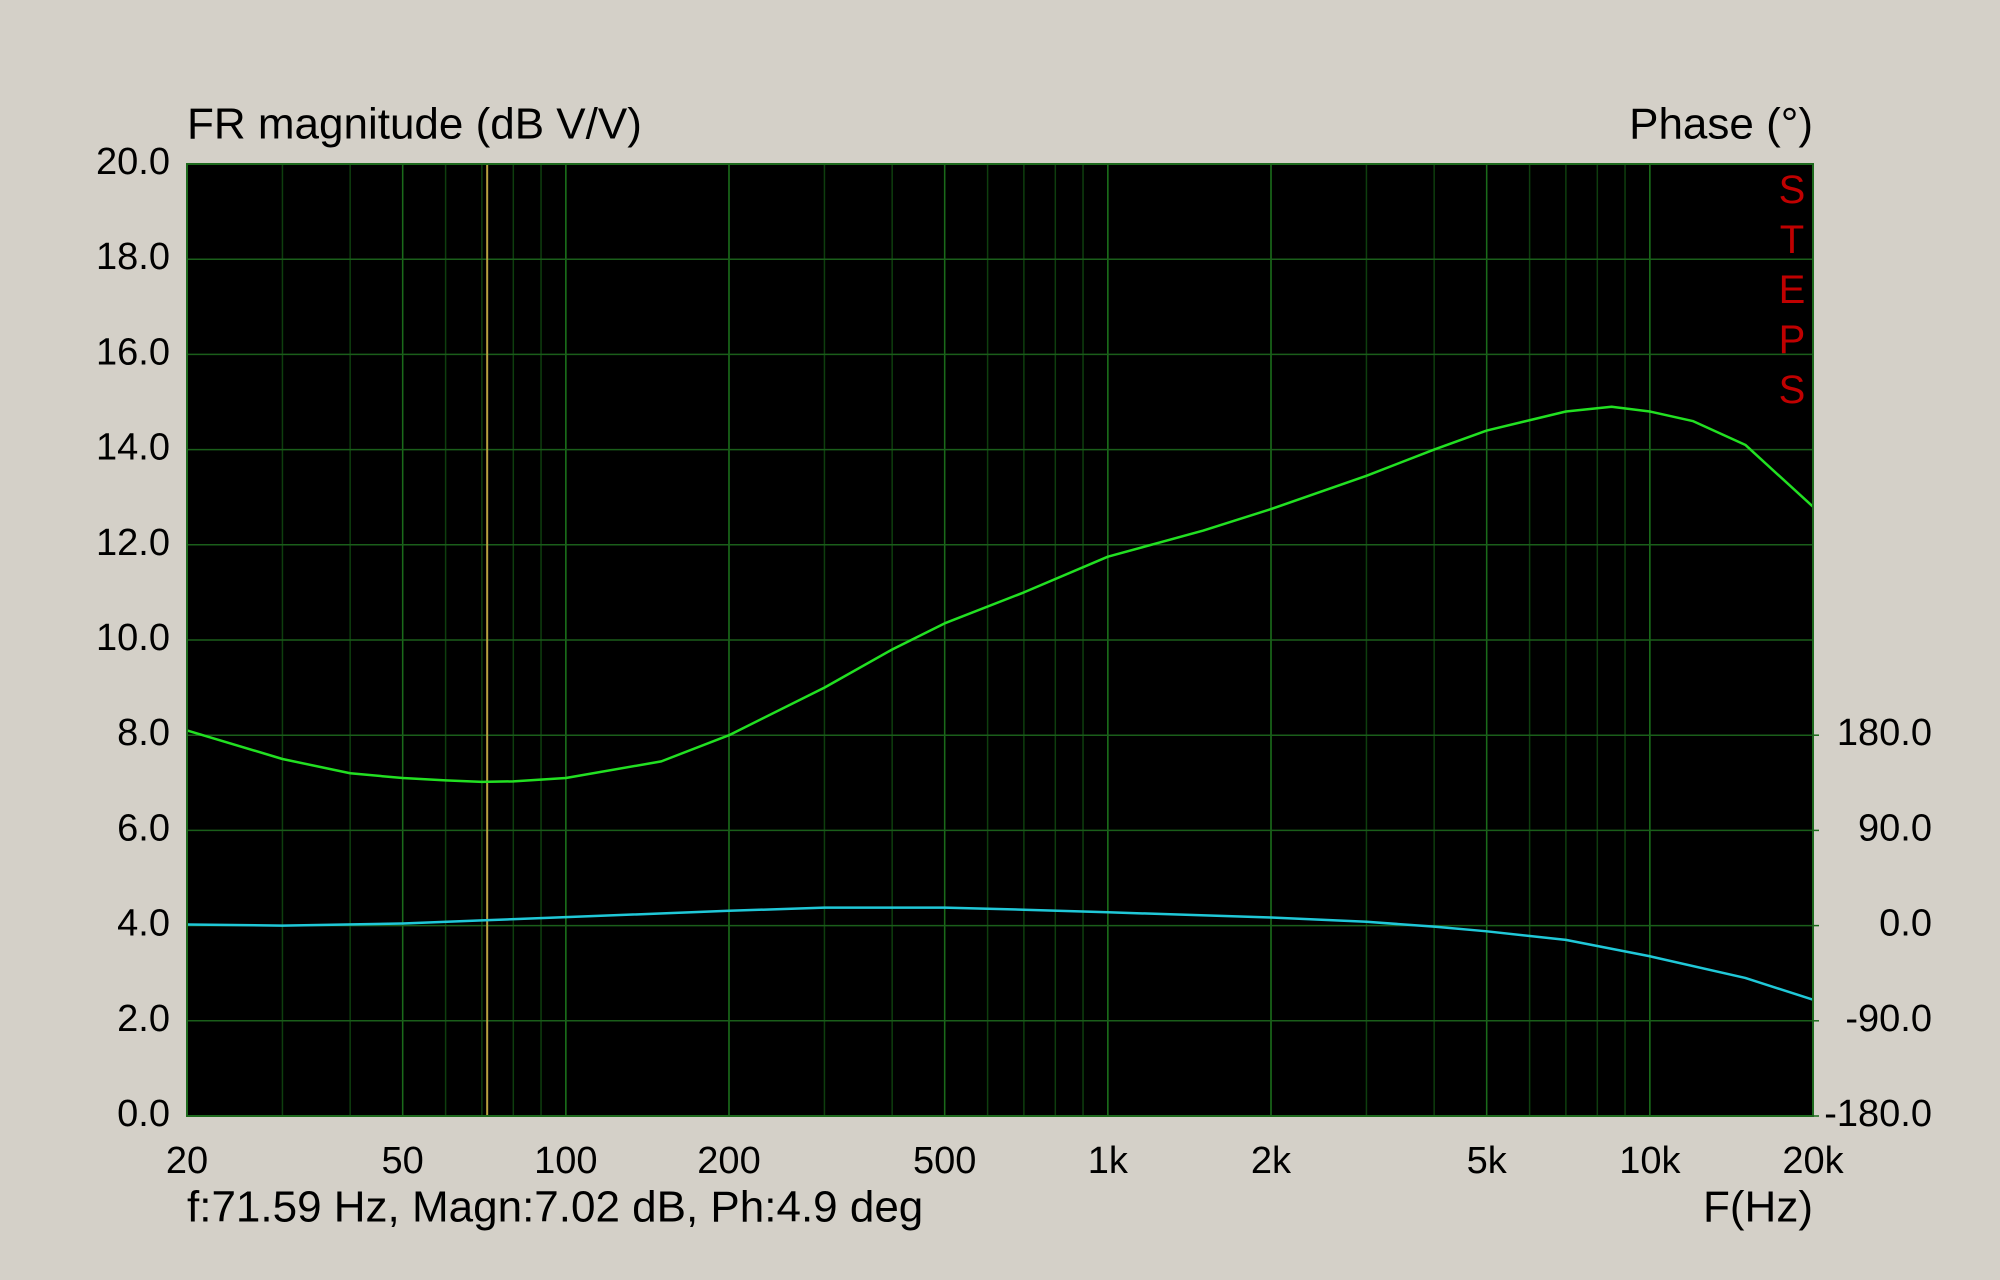 This screenshot has height=1280, width=2000. What do you see at coordinates (555, 1207) in the screenshot?
I see `cursor-readout: f:71.59 Hz, Magn:7.02 dB, Ph:4.9 deg` at bounding box center [555, 1207].